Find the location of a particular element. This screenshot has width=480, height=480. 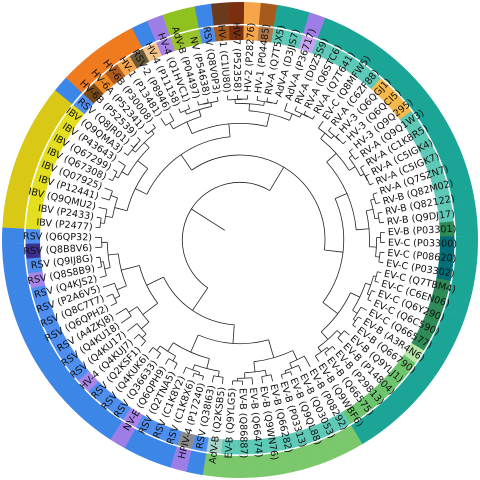

leaf-label: HV-2 (P28276) is located at coordinates (250, 57).